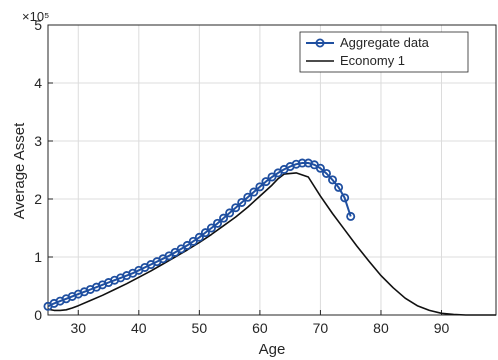  I want to click on x-tick-label: 90, so click(442, 328).